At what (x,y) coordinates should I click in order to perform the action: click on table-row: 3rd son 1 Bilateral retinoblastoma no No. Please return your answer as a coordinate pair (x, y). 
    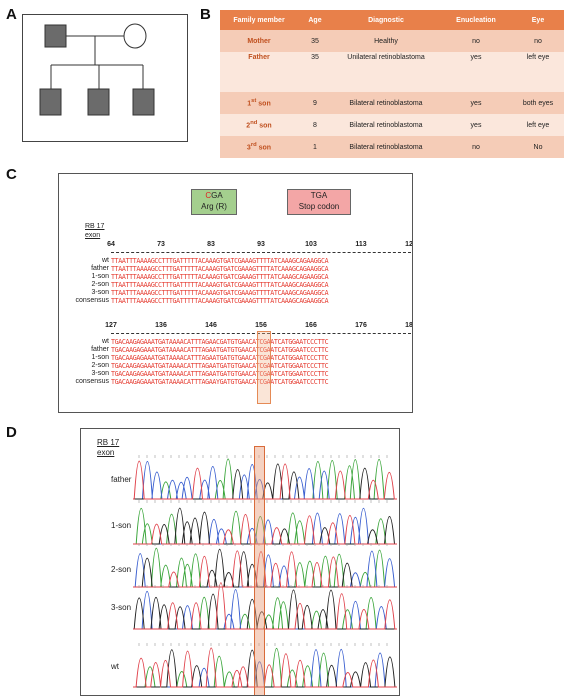
    Looking at the image, I should click on (392, 147).